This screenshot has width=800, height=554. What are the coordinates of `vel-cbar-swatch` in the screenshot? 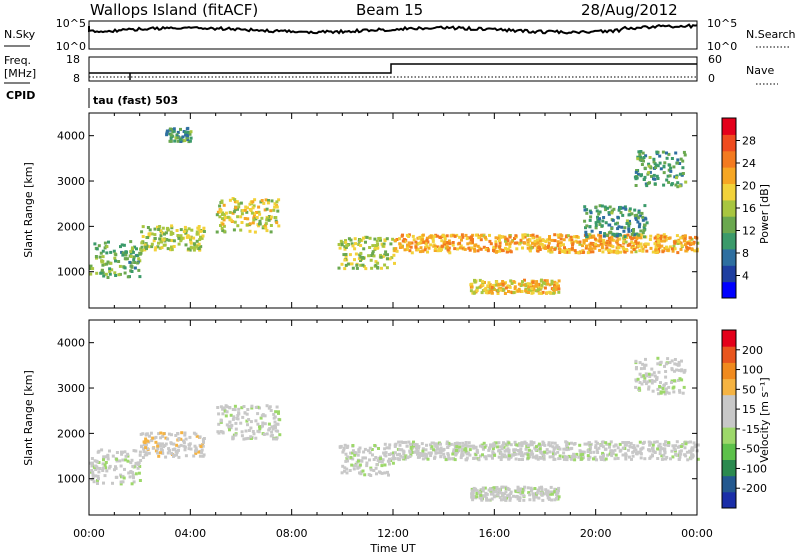 It's located at (729, 500).